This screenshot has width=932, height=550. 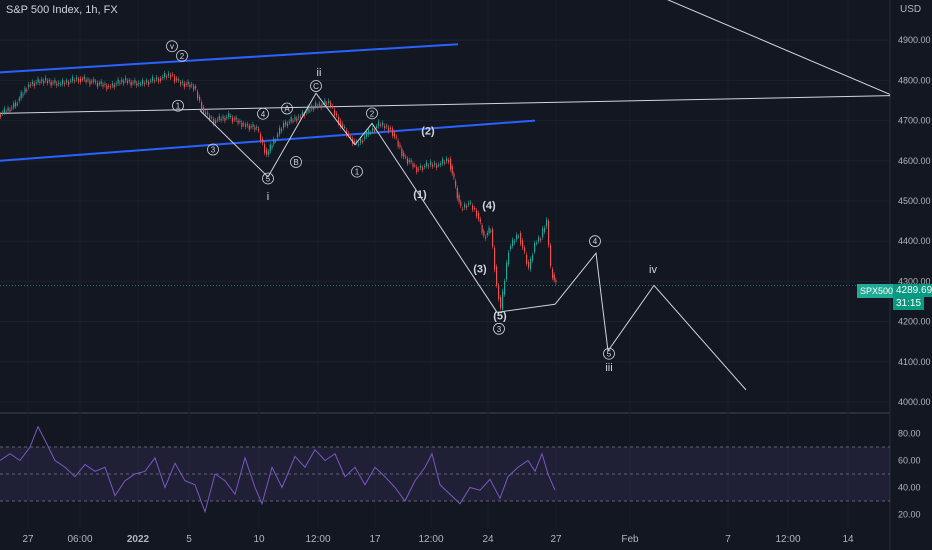 What do you see at coordinates (909, 434) in the screenshot?
I see `rsi-tick-label: 80.00` at bounding box center [909, 434].